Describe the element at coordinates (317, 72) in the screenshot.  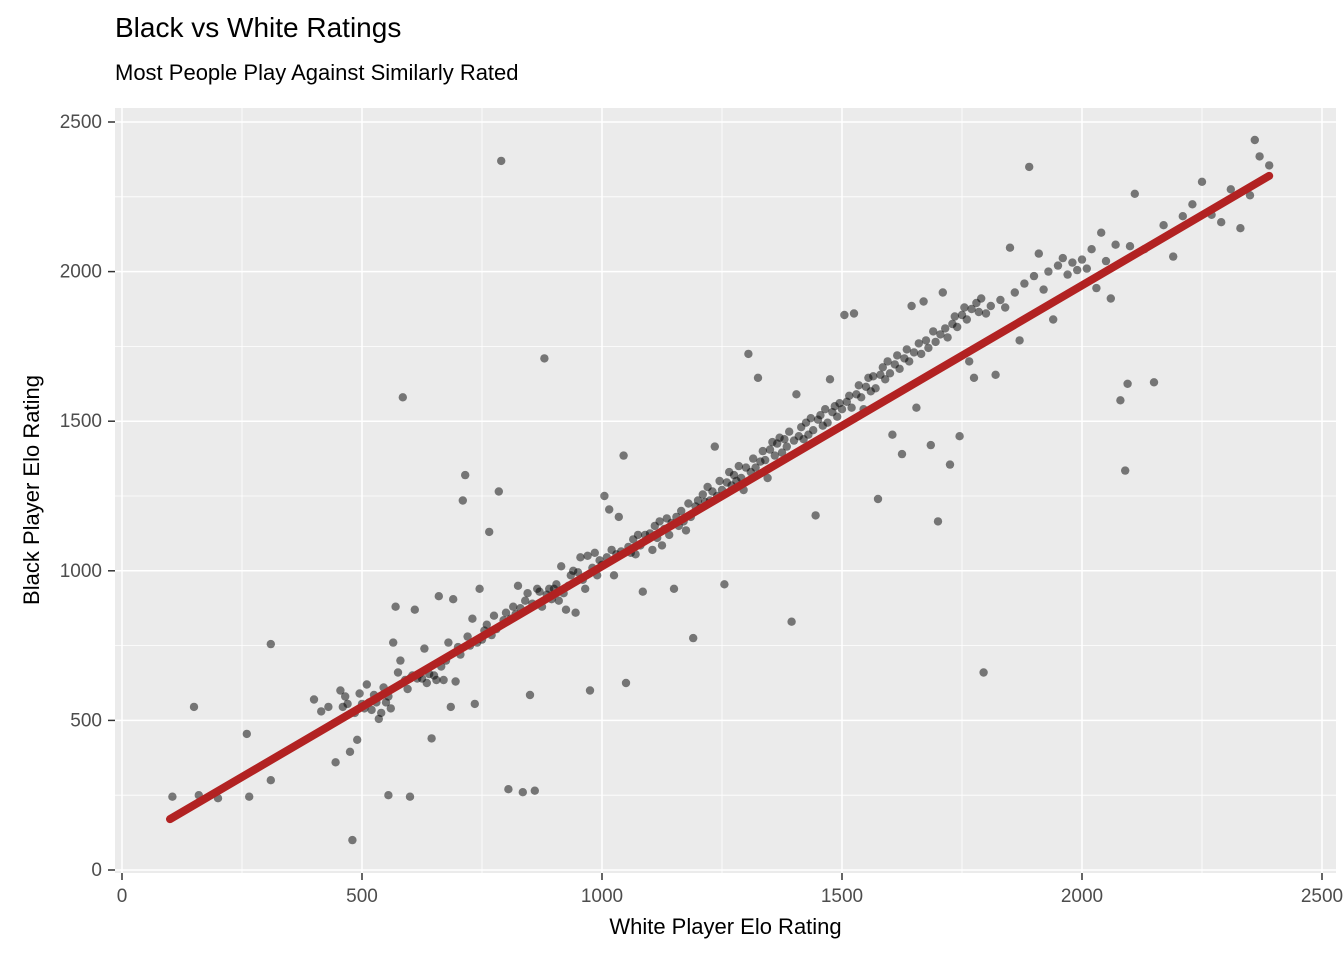
I see `chart-subtitle: Most People Play Against Similarly Rated` at that location.